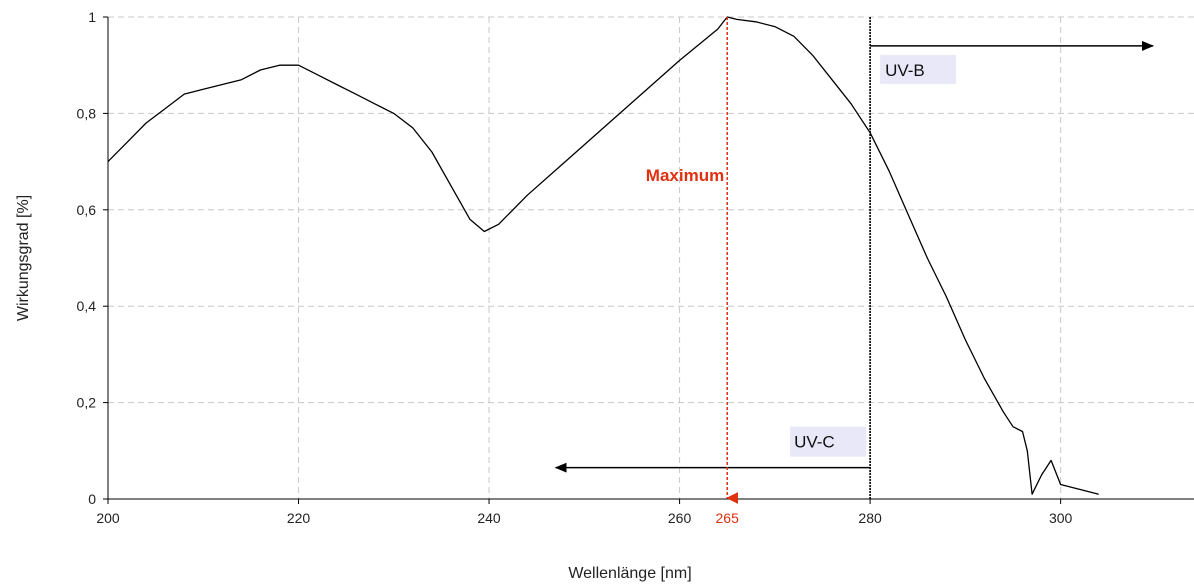 The width and height of the screenshot is (1194, 586). What do you see at coordinates (814, 442) in the screenshot?
I see `uv-c-label: UV-C` at bounding box center [814, 442].